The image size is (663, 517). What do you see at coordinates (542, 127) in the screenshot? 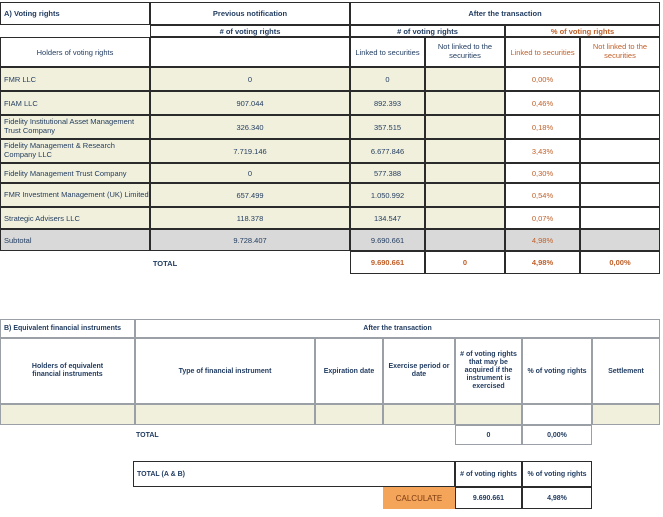
I see `pct-linked-value: 0,18%` at bounding box center [542, 127].